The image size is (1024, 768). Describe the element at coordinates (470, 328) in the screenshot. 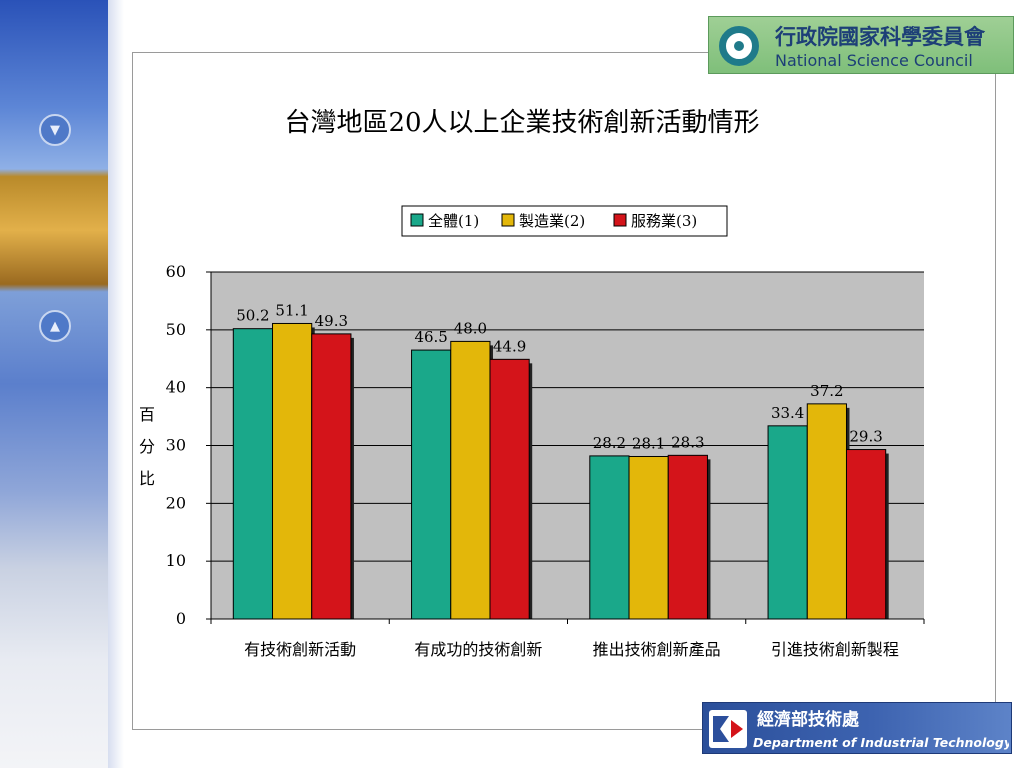

I see `data-label: 48.0` at that location.